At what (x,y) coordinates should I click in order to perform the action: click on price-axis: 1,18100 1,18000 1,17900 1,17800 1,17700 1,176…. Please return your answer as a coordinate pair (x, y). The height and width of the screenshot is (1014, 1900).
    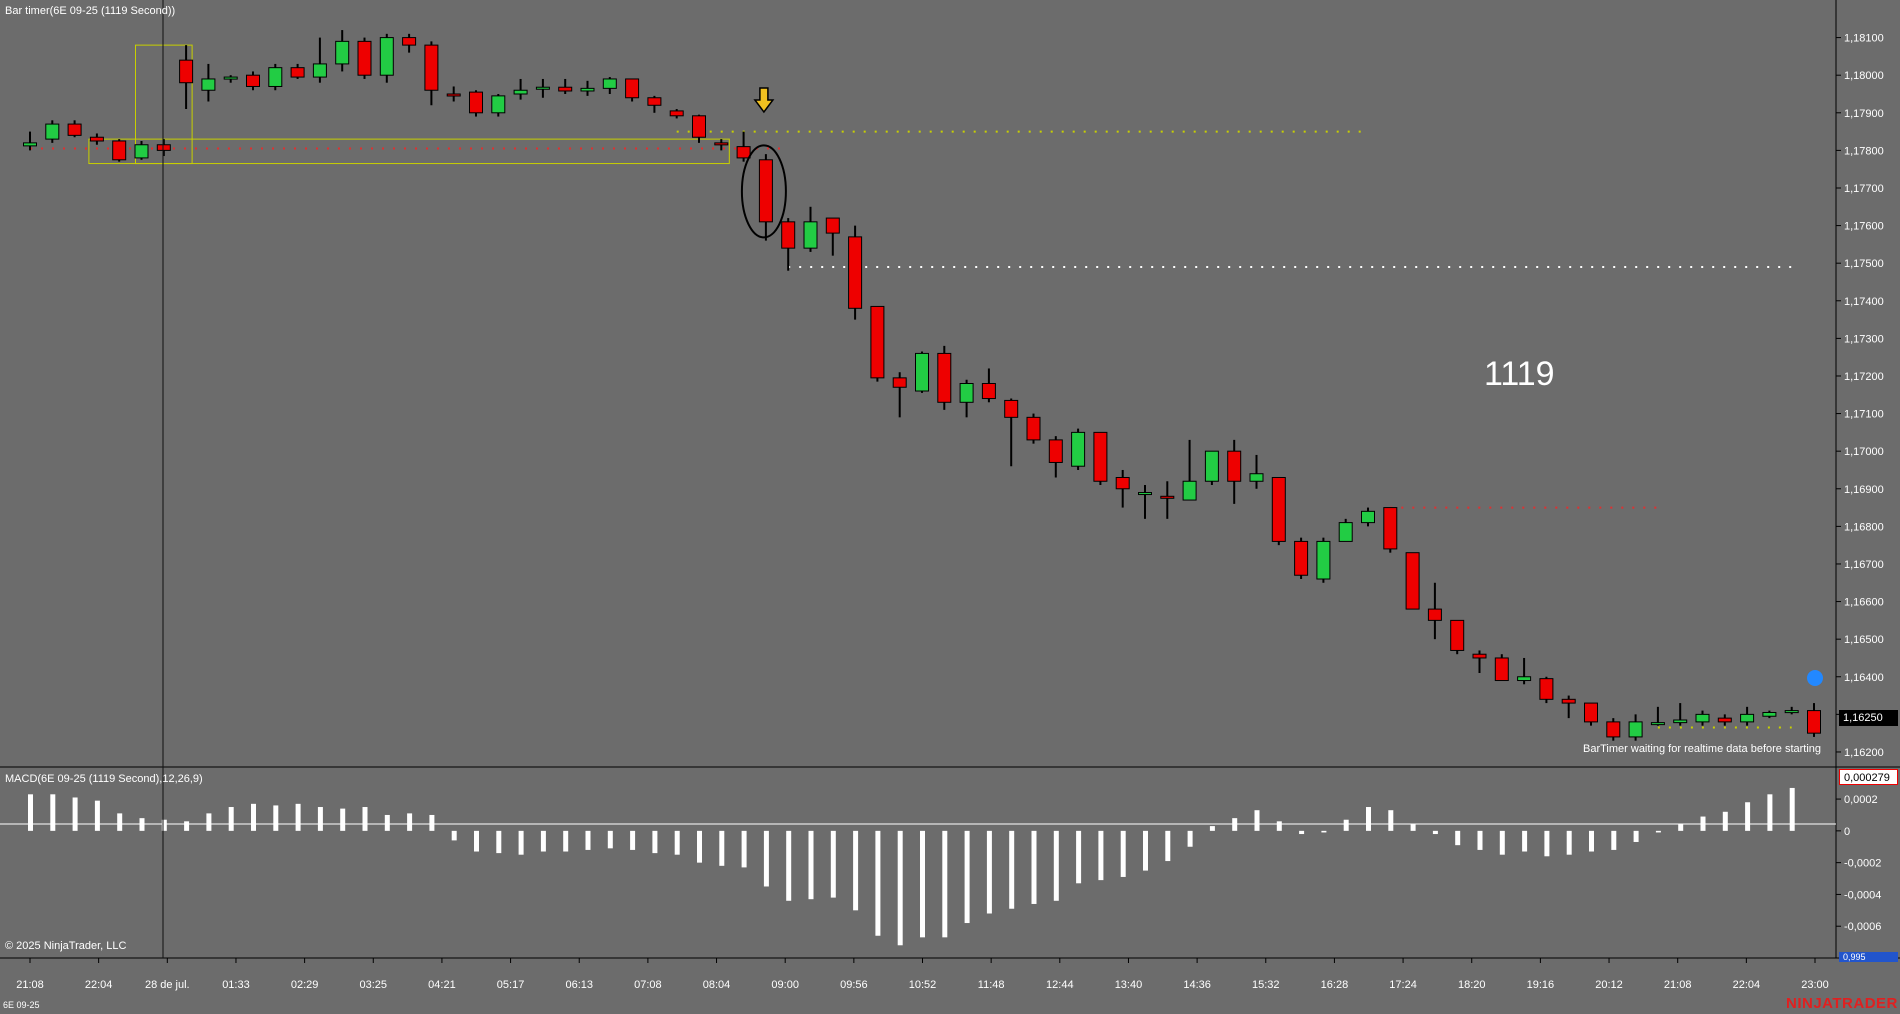
    Looking at the image, I should click on (1860, 396).